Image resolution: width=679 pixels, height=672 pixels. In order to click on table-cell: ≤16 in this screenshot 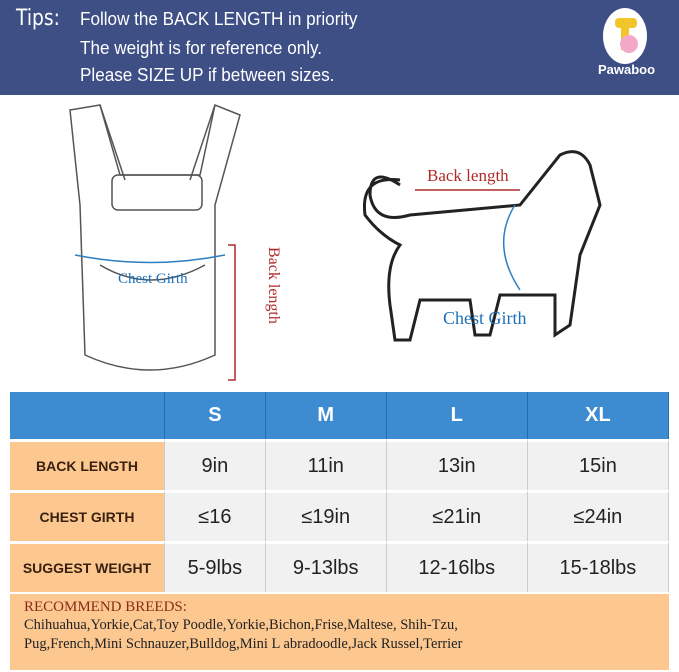, I will do `click(215, 515)`.